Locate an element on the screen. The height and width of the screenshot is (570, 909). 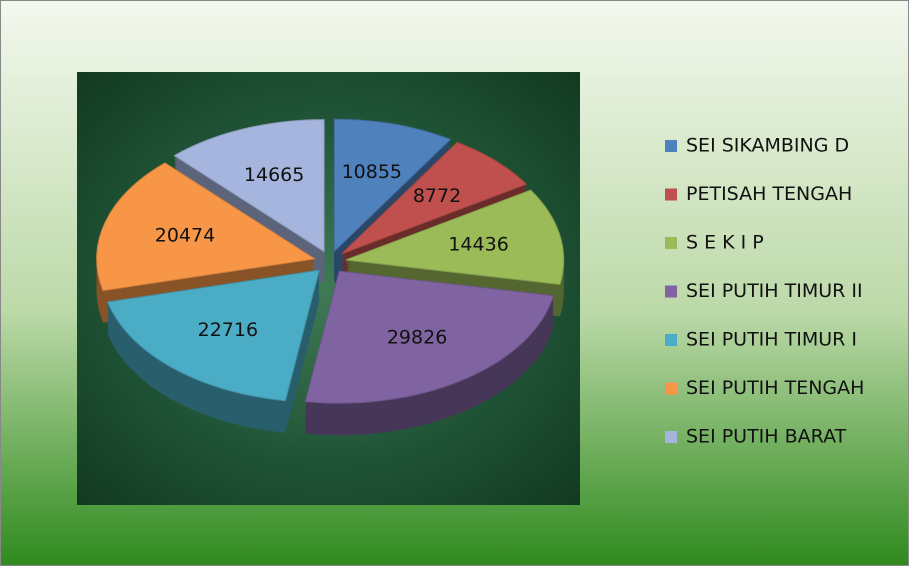
data-label: 20474 is located at coordinates (185, 235).